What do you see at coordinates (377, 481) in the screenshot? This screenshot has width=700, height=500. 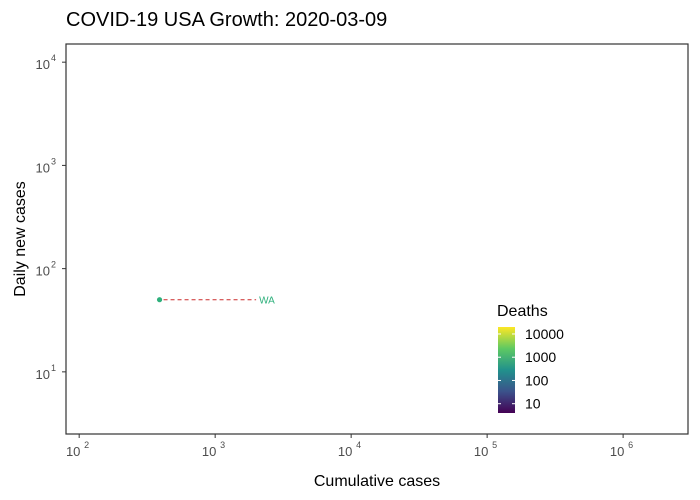 I see `x-axis-title: Cumulative cases` at bounding box center [377, 481].